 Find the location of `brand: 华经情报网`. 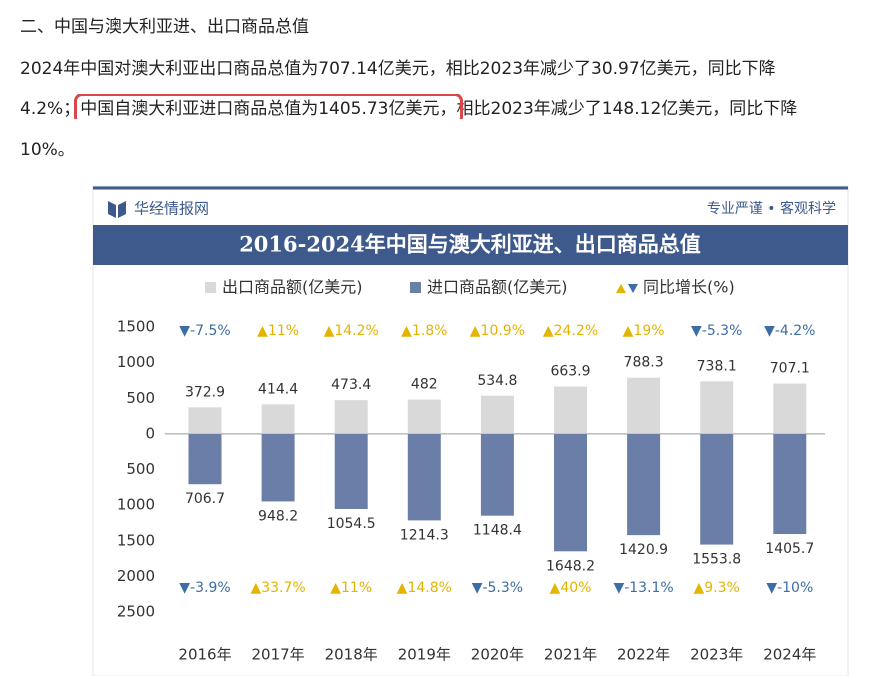

brand: 华经情报网 is located at coordinates (171, 209).